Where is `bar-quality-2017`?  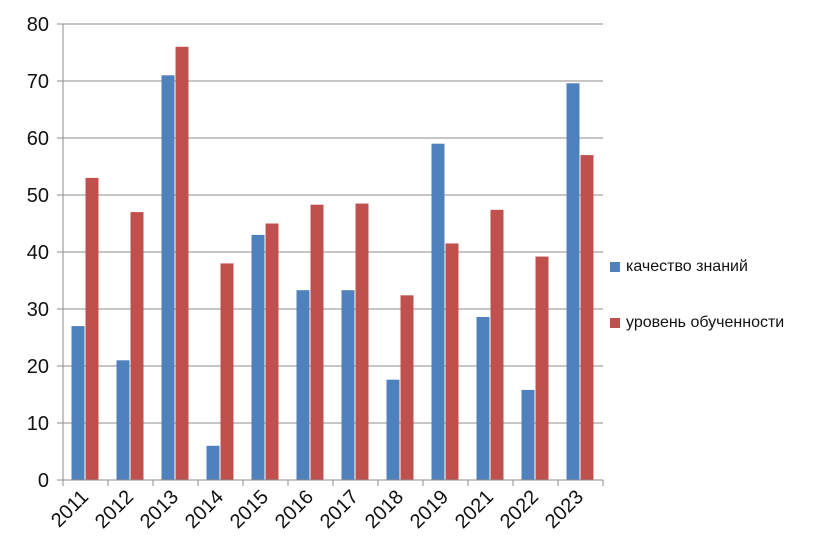
bar-quality-2017 is located at coordinates (348, 385).